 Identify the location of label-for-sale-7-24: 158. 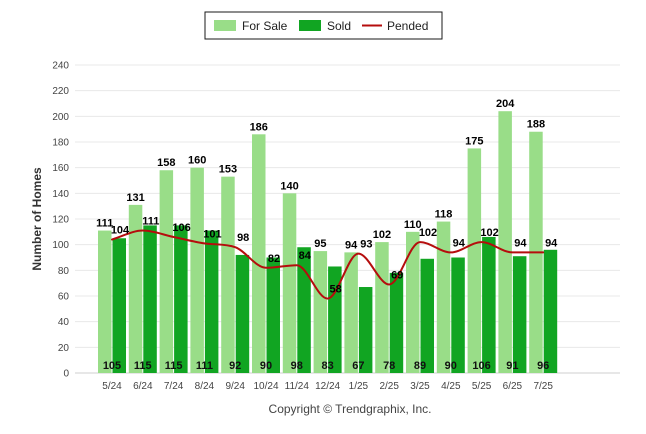
(166, 163).